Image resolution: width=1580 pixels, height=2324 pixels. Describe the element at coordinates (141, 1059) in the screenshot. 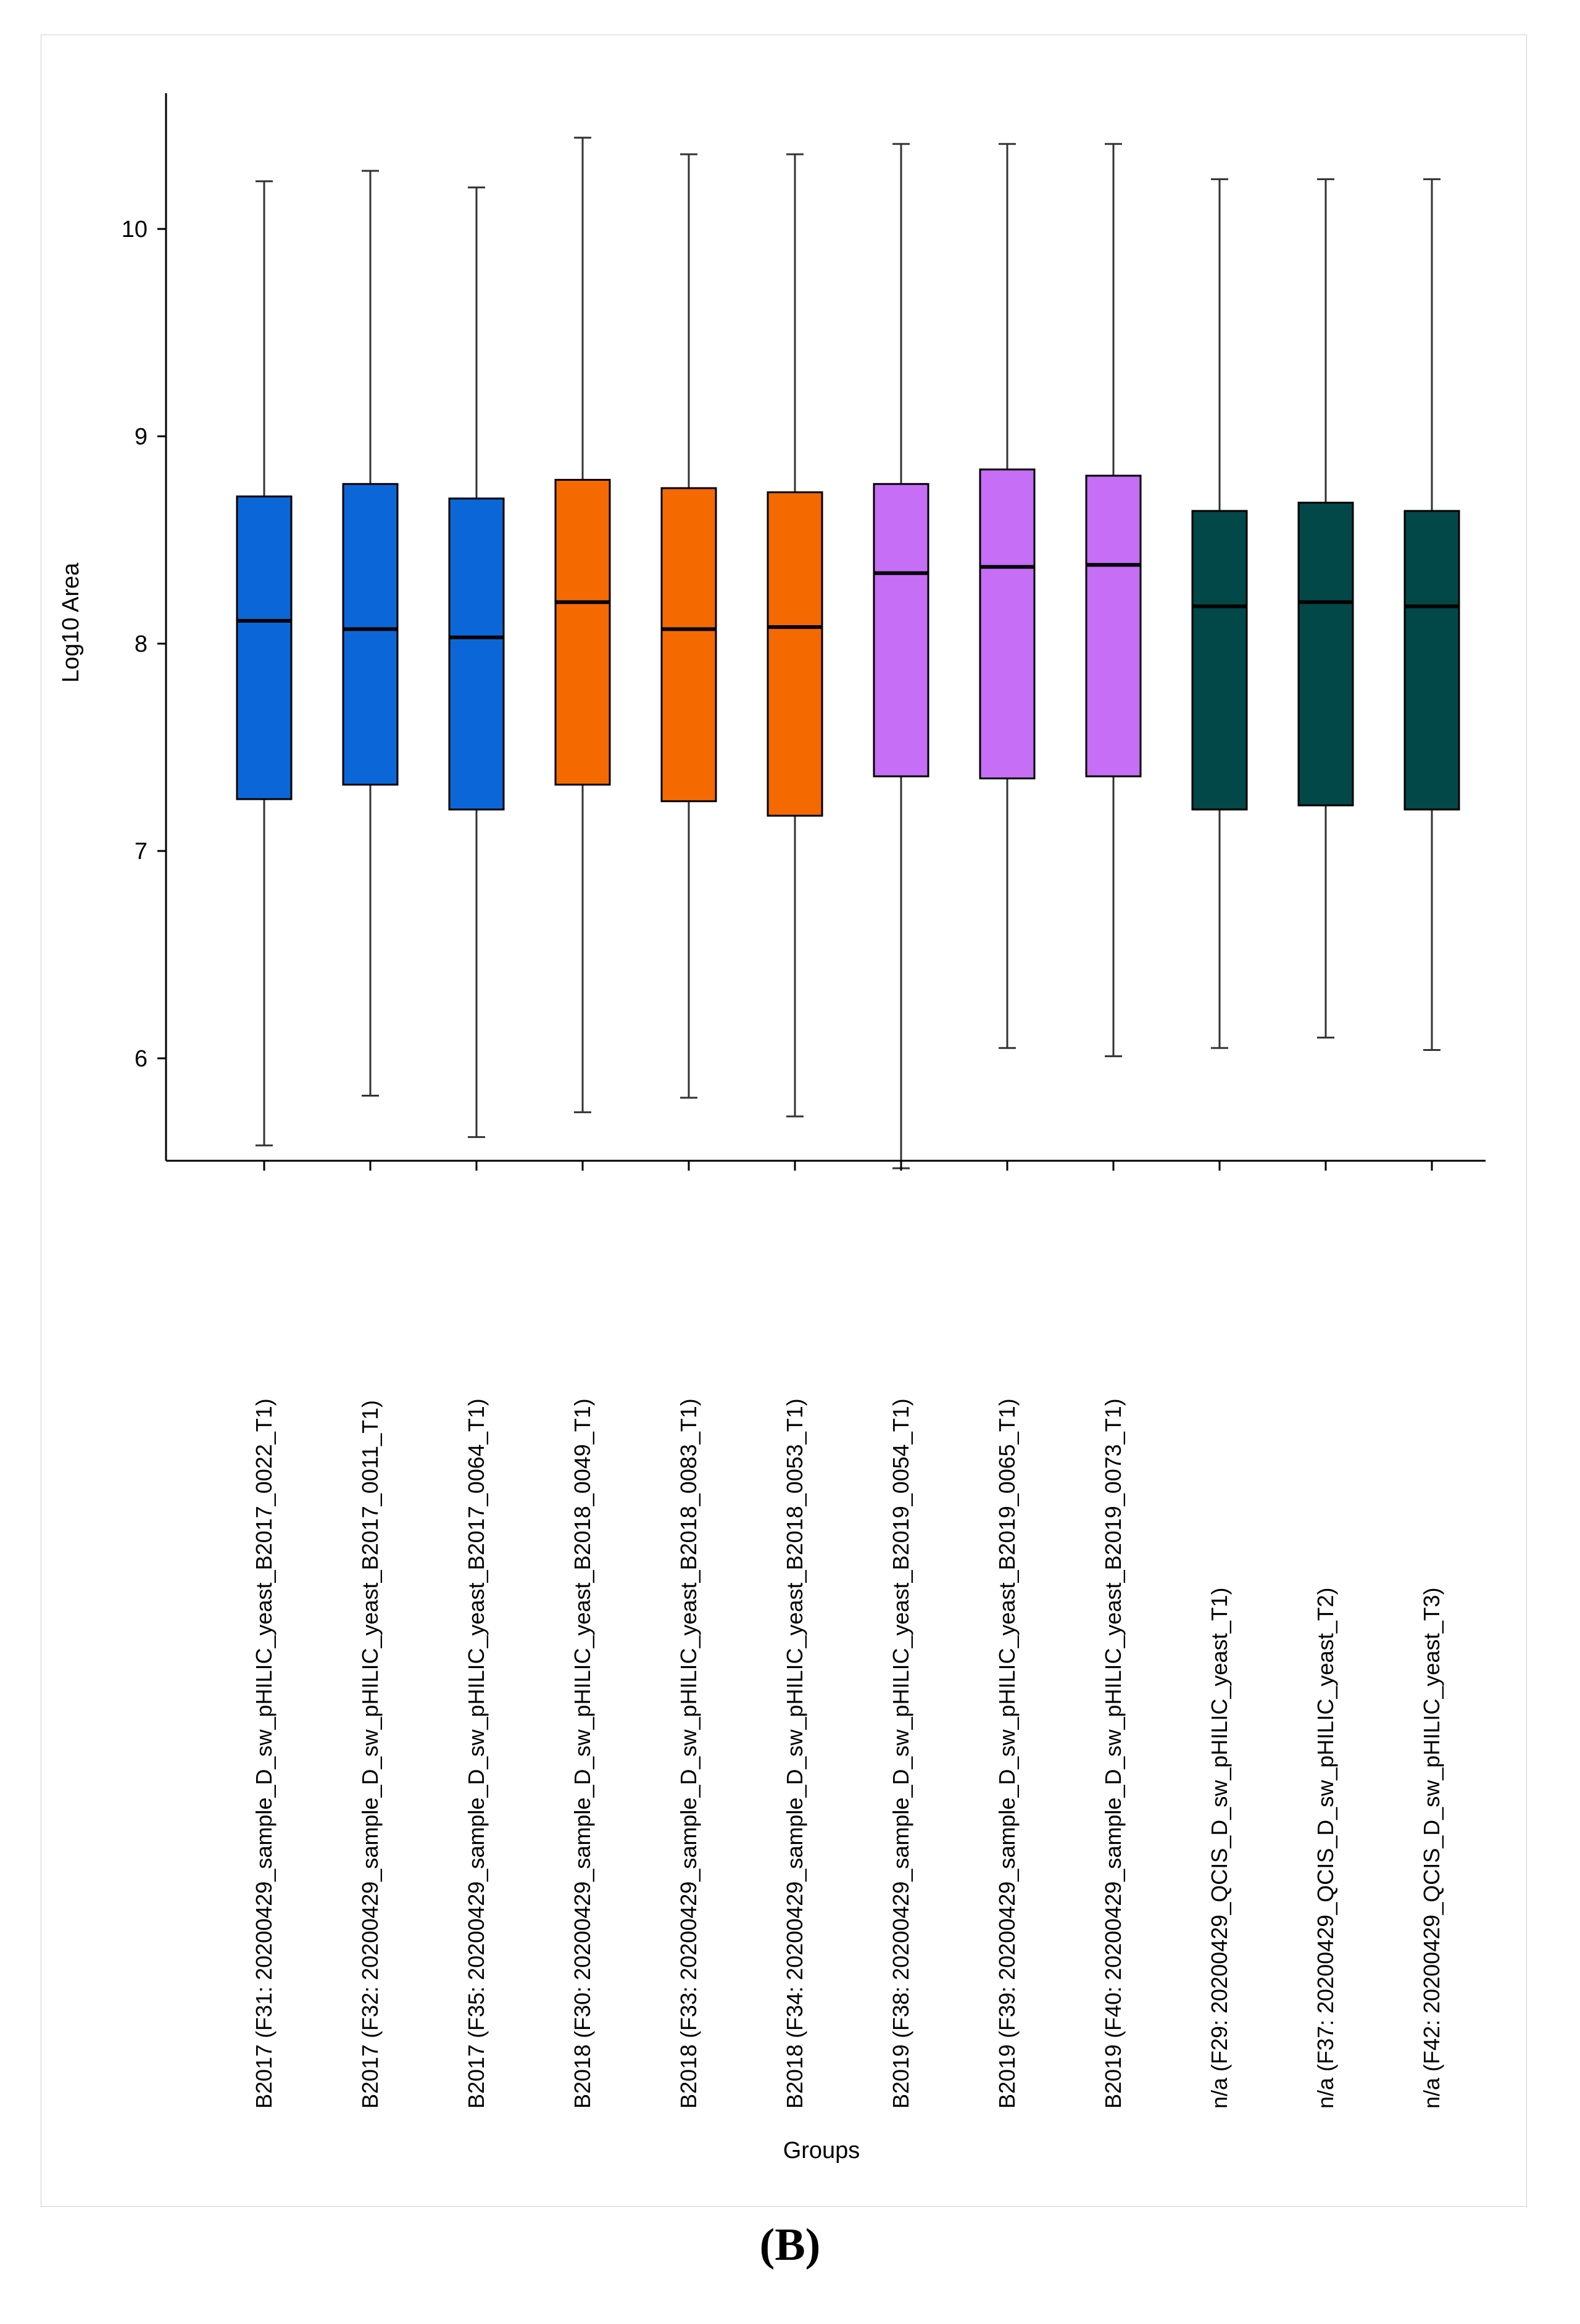

I see `y-tick-label: 6` at that location.